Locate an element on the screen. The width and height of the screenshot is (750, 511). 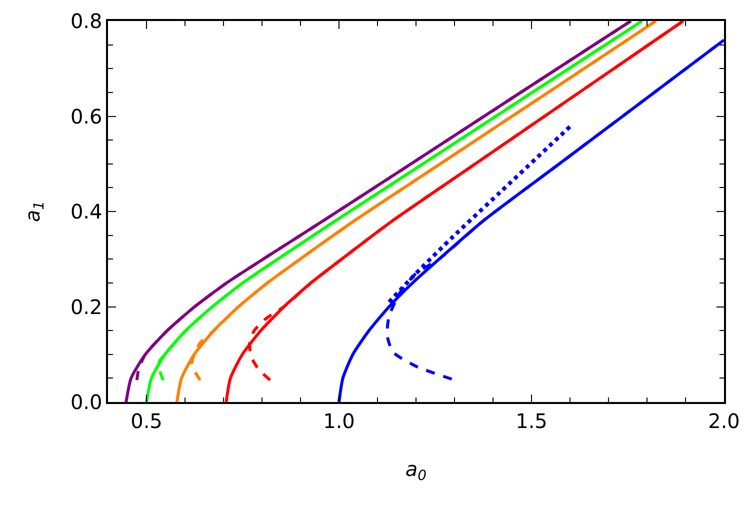
x-tick-label: 1.5 is located at coordinates (532, 420).